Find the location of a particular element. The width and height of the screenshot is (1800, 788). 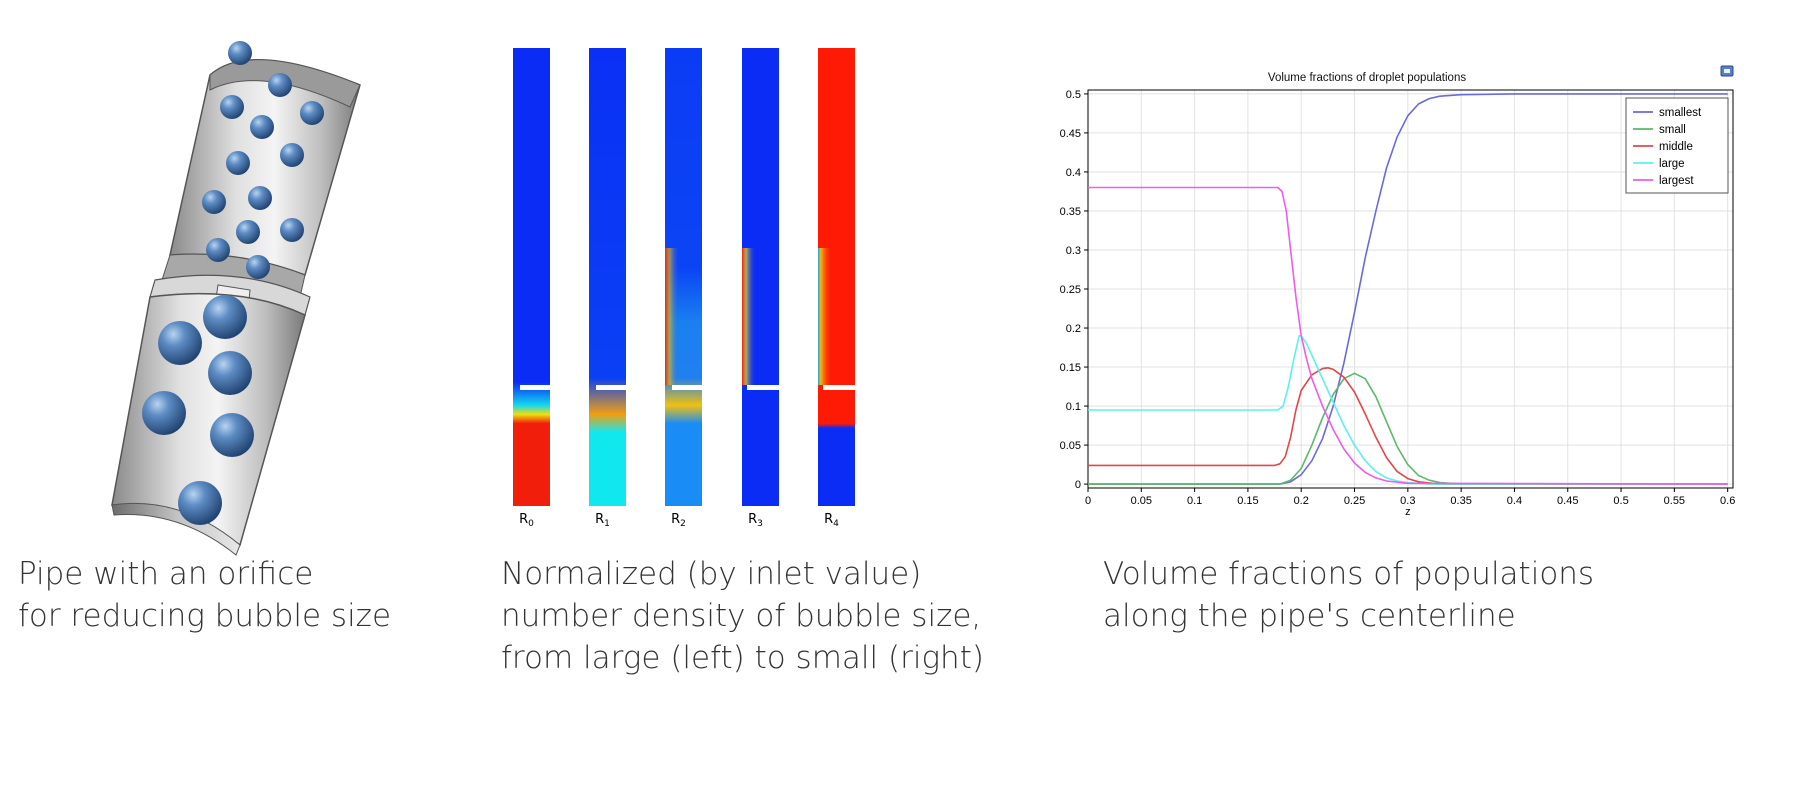

density-column-subscript: 2 is located at coordinates (683, 524).